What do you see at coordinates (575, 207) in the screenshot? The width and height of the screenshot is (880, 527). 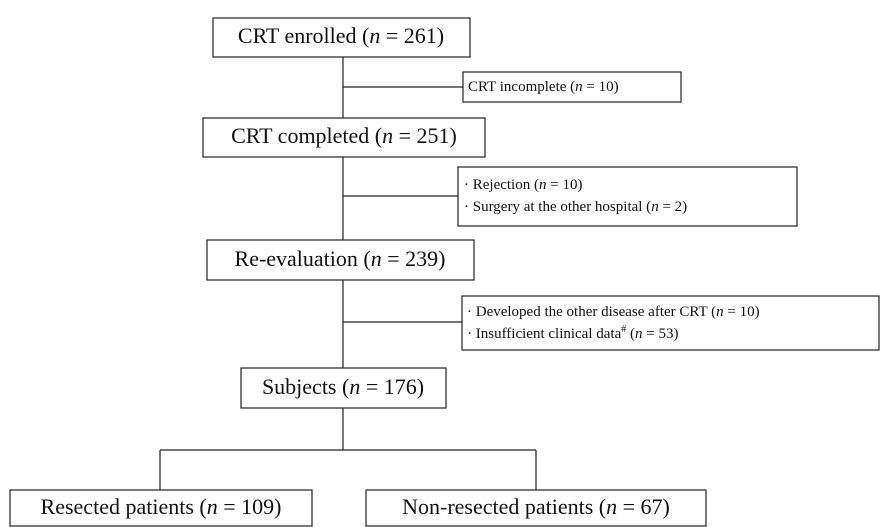 I see `exclusion-text: · Surgery at the other hospital (n = 2)` at bounding box center [575, 207].